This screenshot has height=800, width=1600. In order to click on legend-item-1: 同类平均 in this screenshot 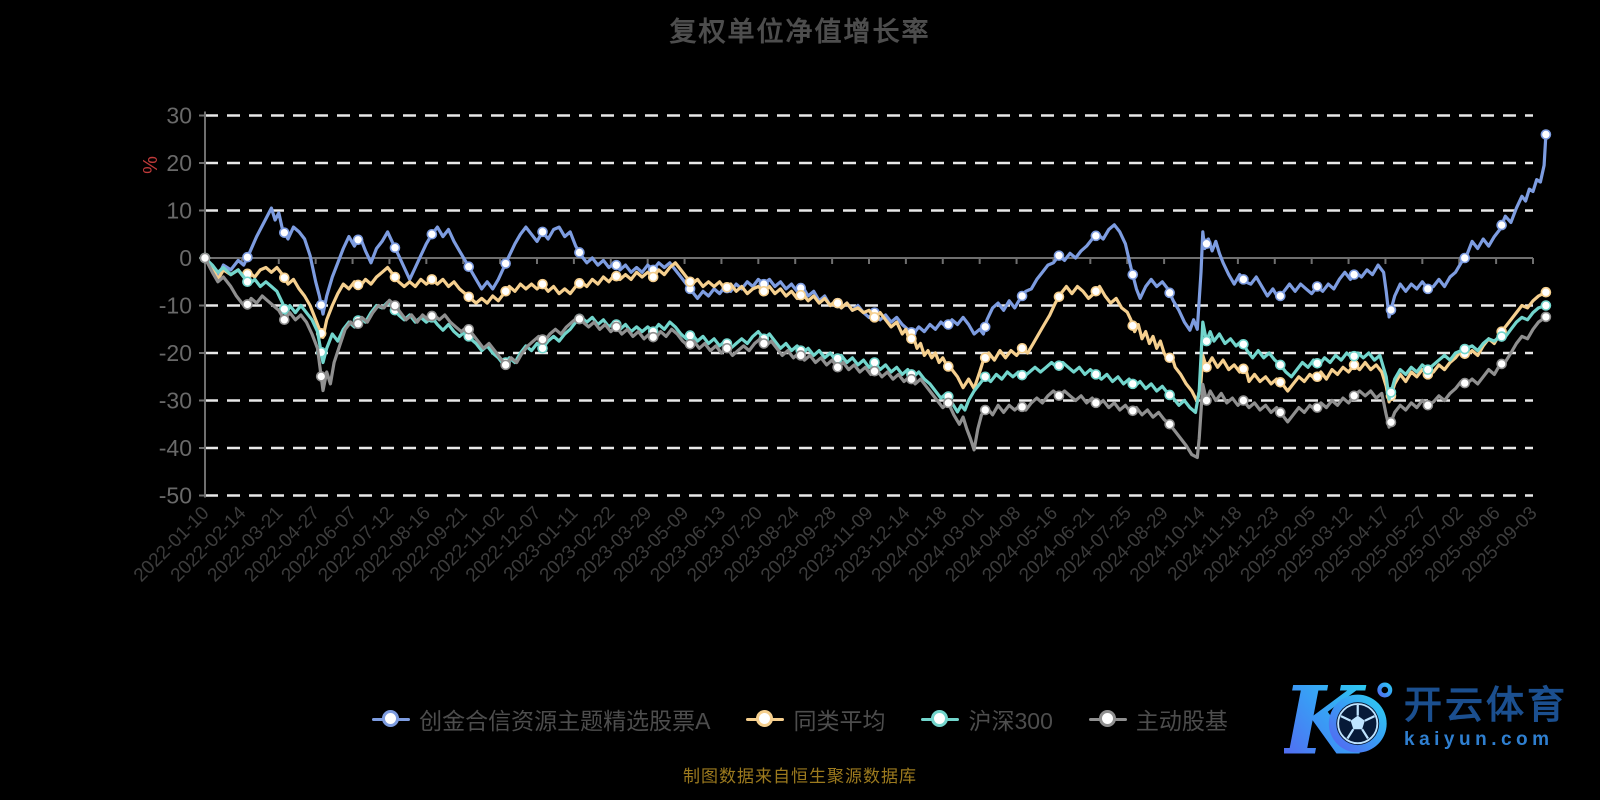, I will do `click(815, 719)`.